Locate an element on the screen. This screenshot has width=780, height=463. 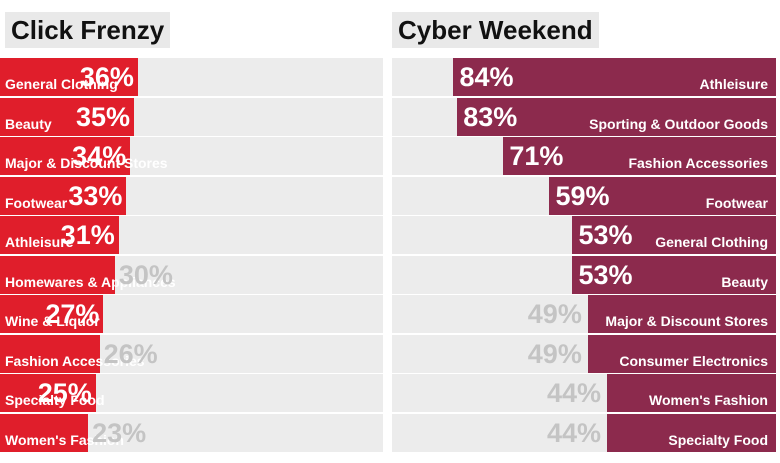
click-frenzy-row: Footwear 33% is located at coordinates (191, 195).